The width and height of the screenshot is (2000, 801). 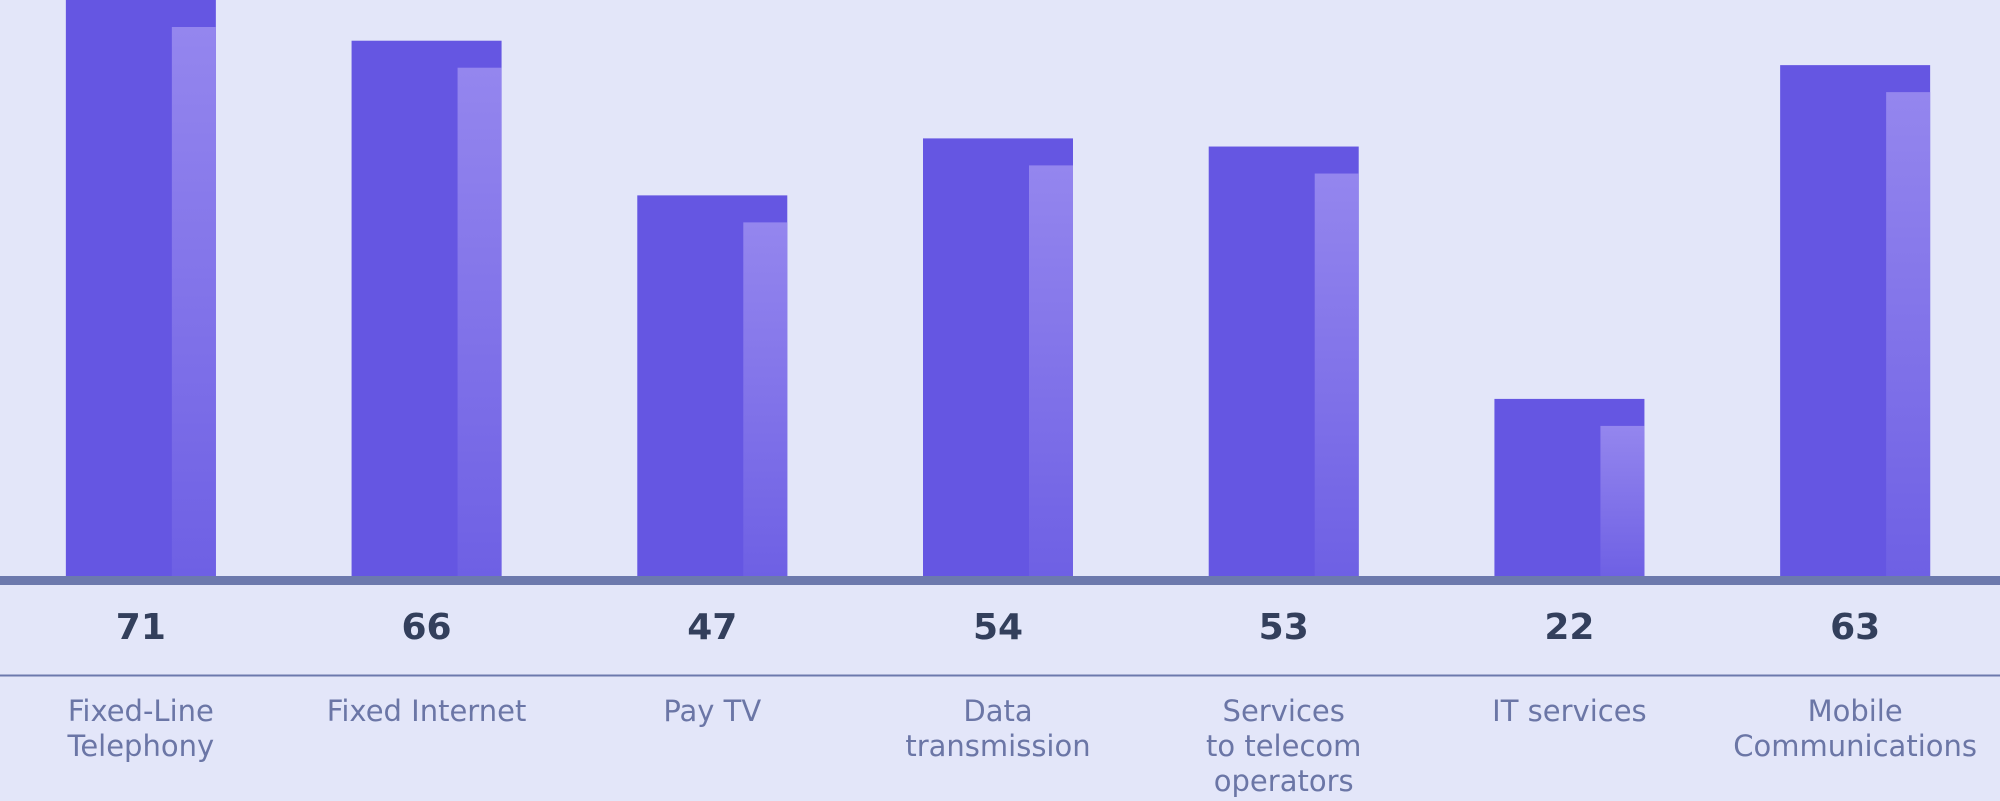 I want to click on value-label: 54, so click(x=998, y=627).